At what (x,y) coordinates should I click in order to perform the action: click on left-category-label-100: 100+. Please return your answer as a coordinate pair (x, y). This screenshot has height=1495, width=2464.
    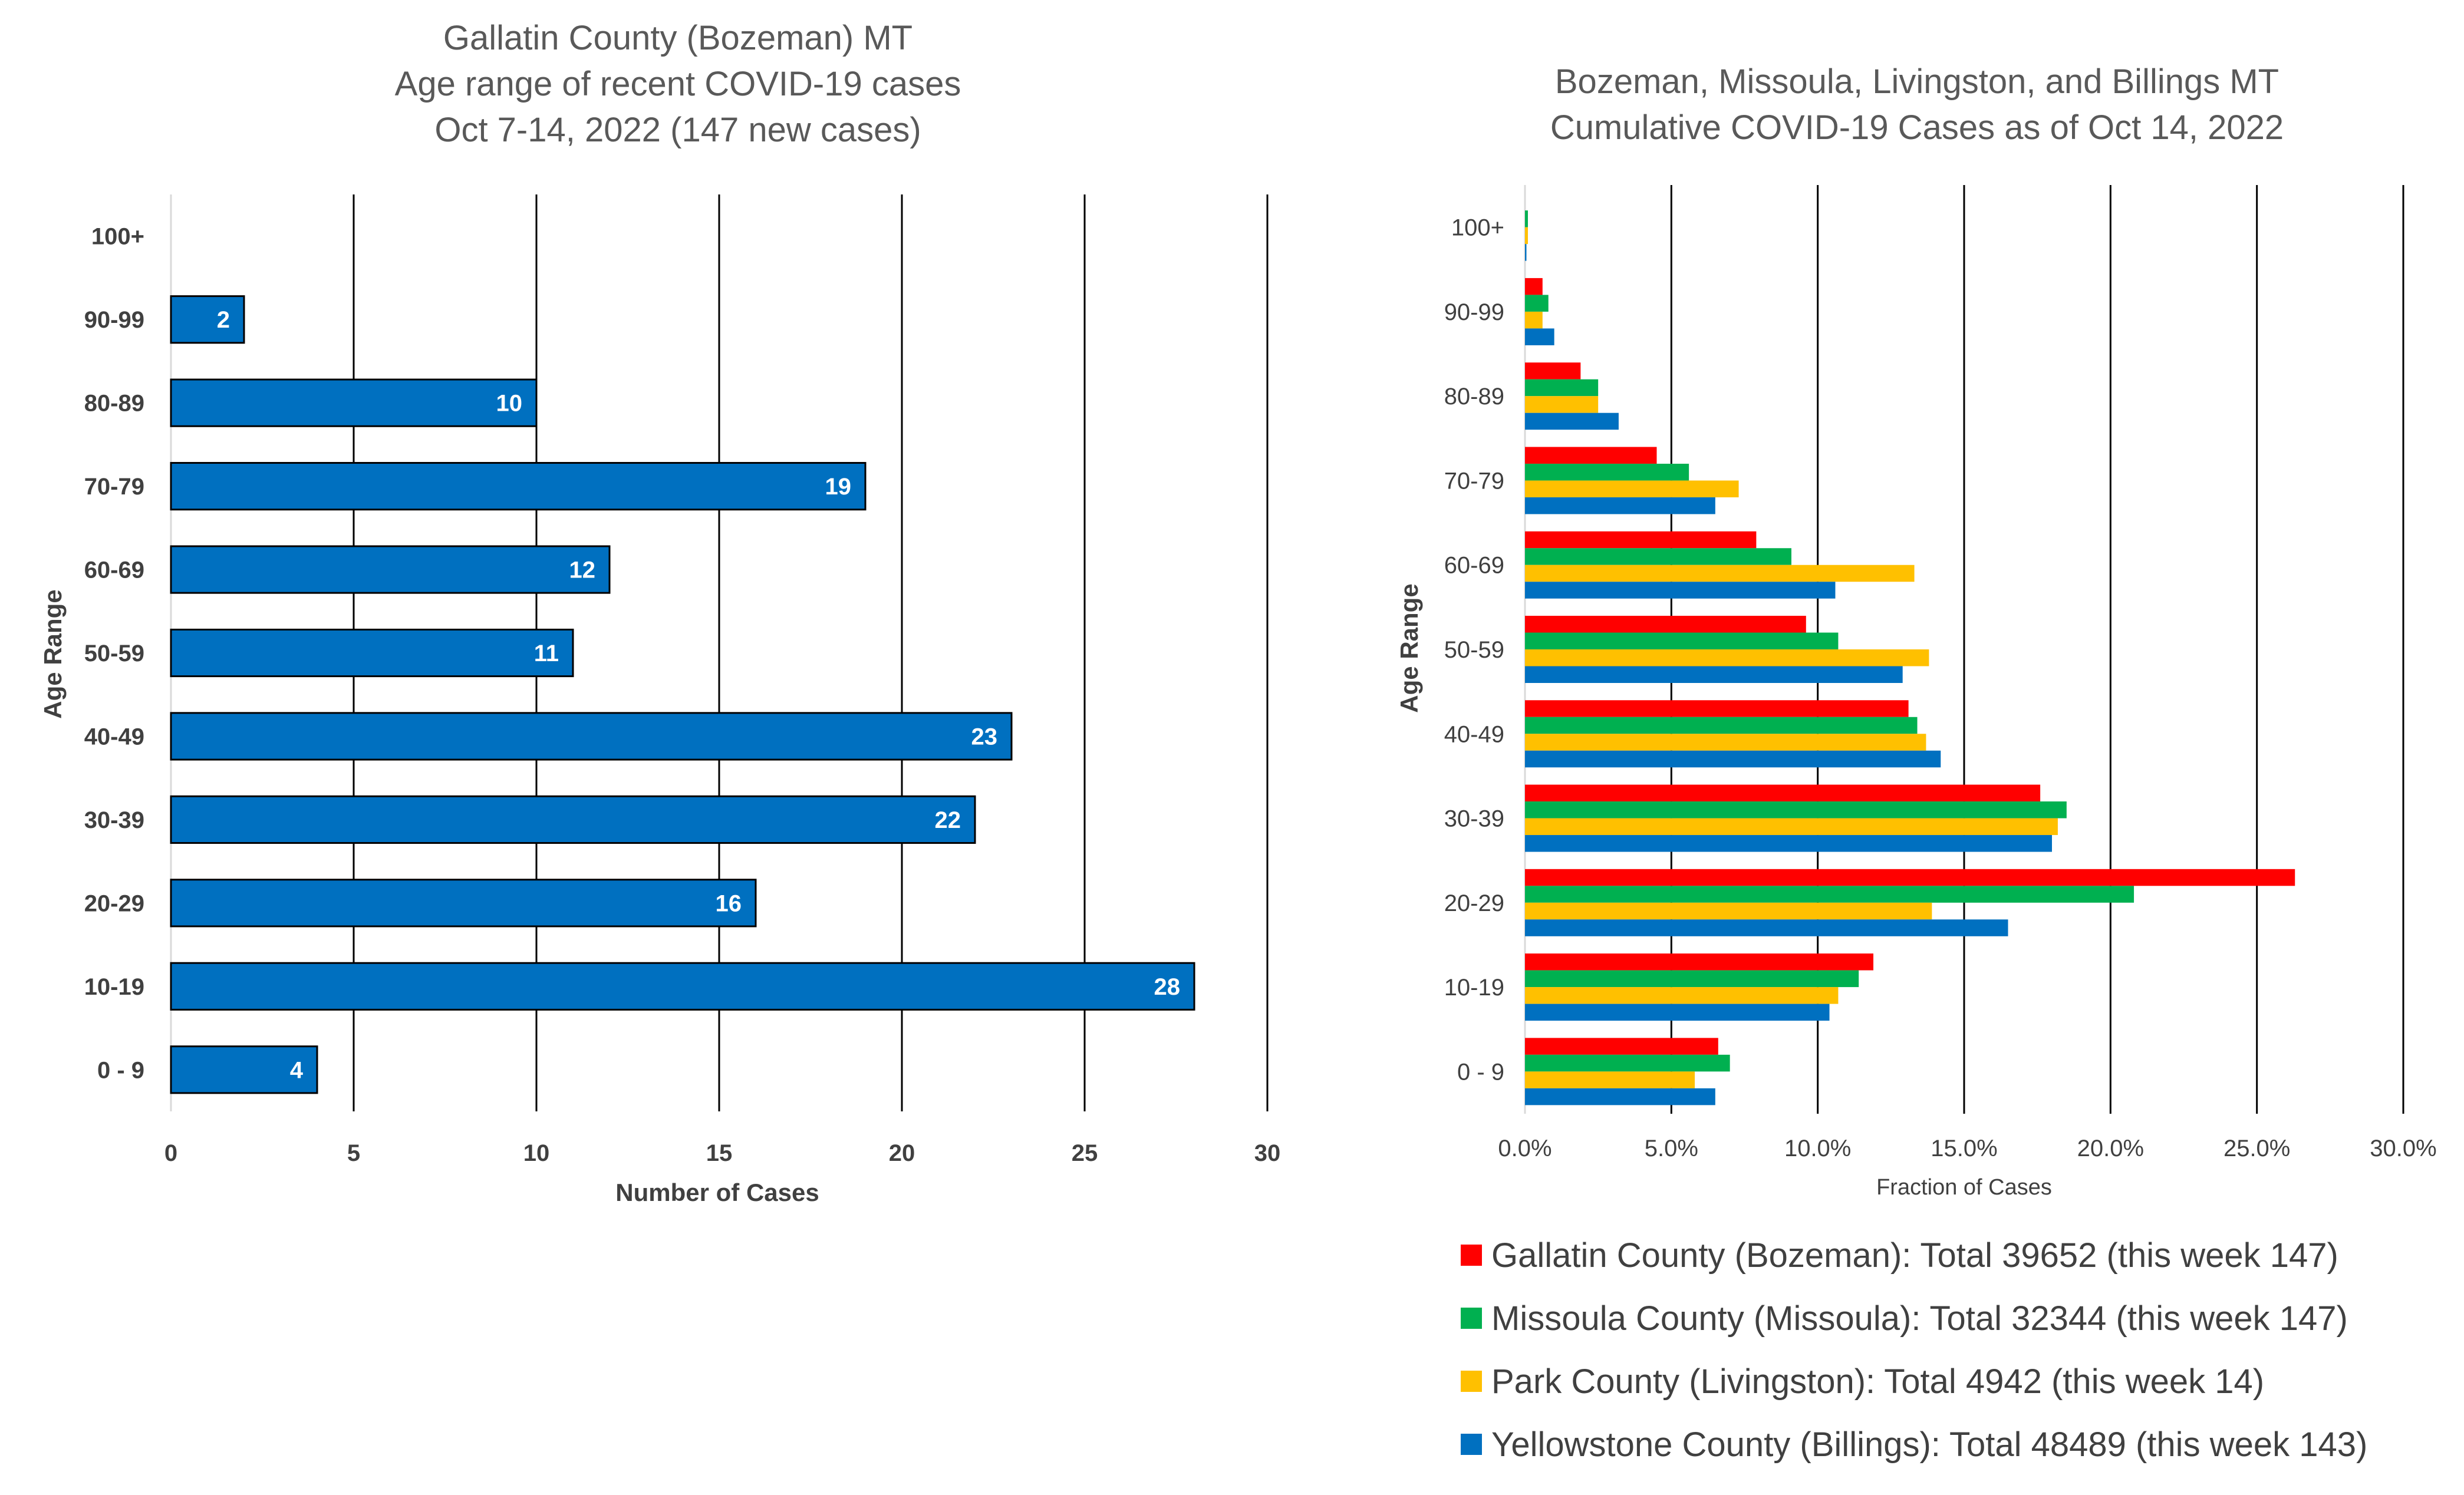
    Looking at the image, I should click on (117, 237).